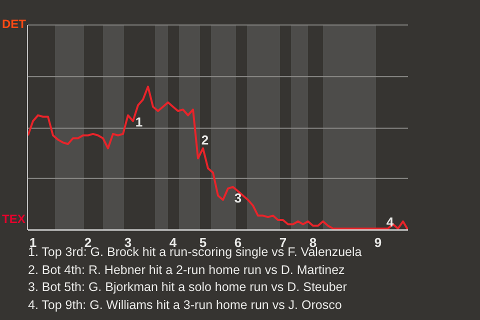  What do you see at coordinates (187, 270) in the screenshot?
I see `text: 2. Bot 4th: R. Hebner hit a 2-run home run vs D. Martinez` at bounding box center [187, 270].